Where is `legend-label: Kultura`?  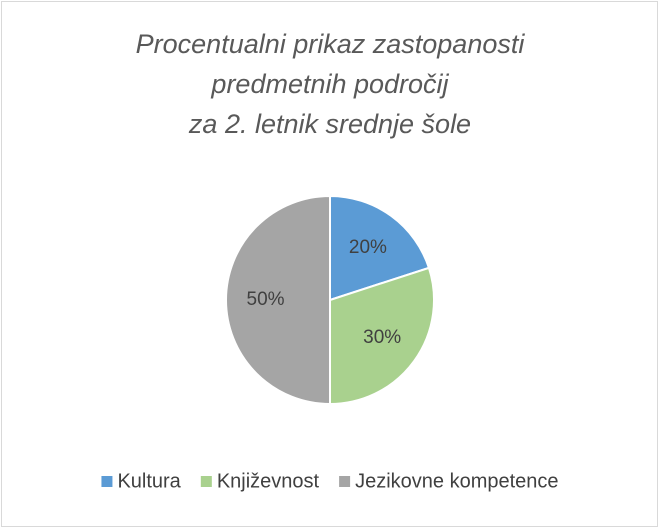 legend-label: Kultura is located at coordinates (149, 481).